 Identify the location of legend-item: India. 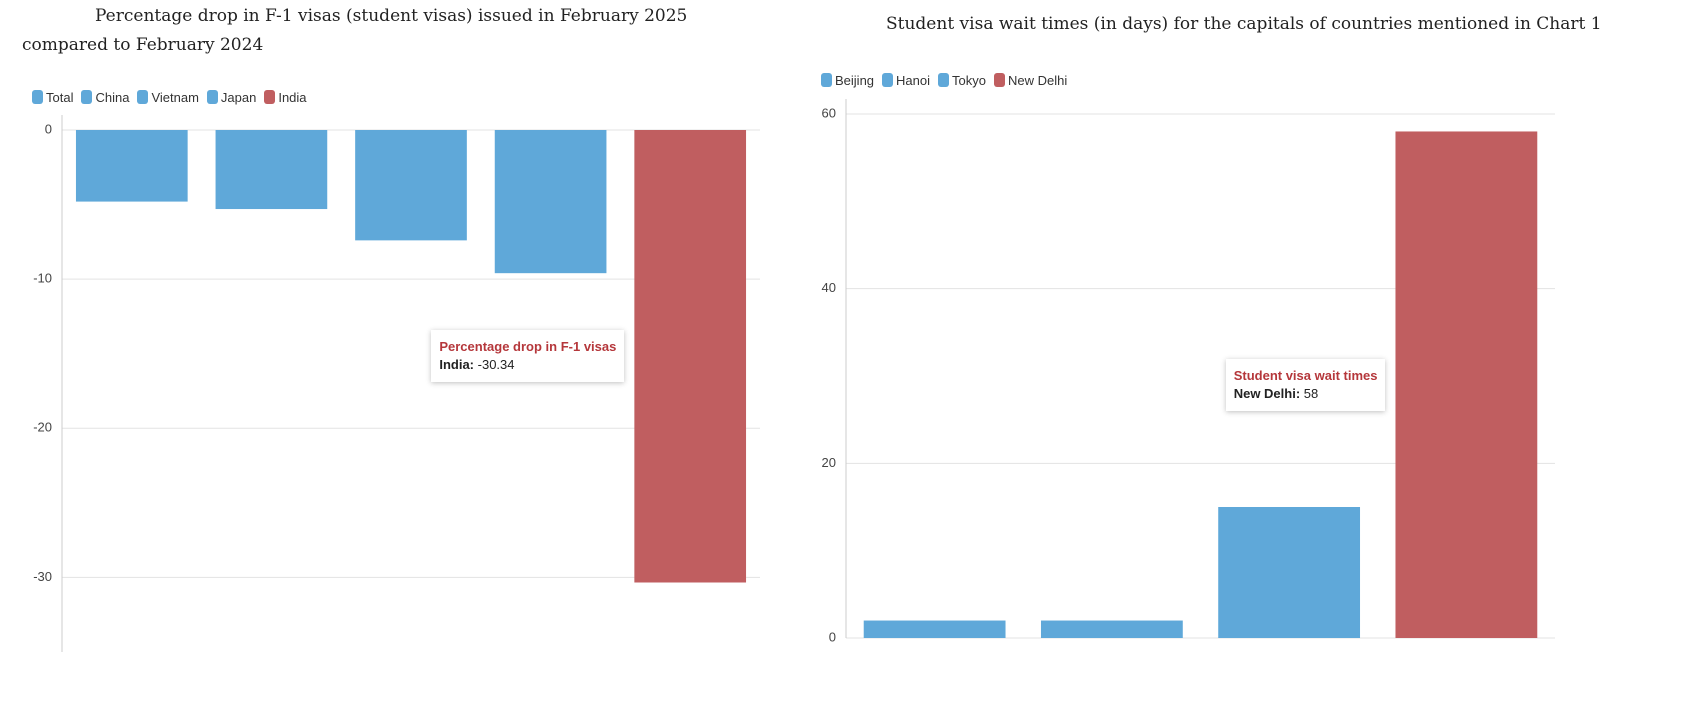
(285, 97).